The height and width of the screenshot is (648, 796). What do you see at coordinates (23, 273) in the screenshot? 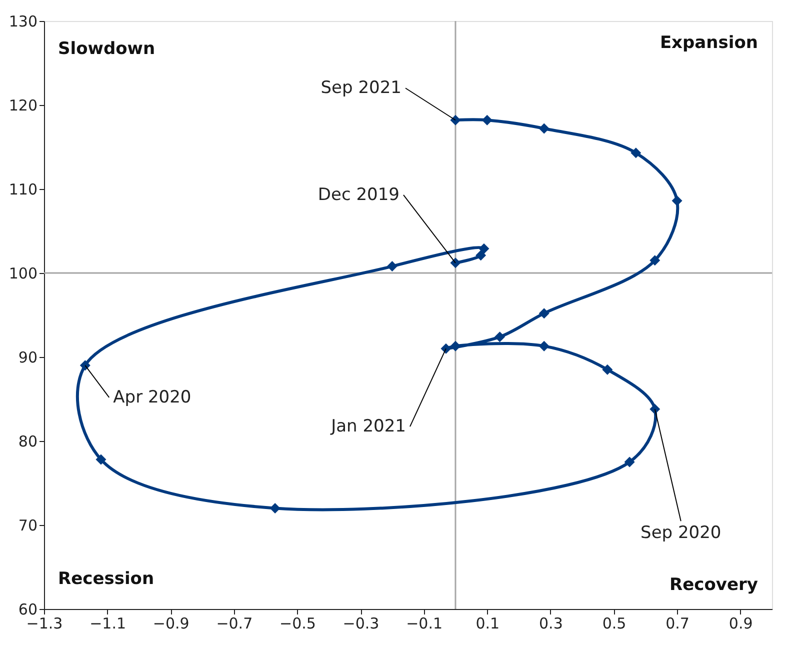
I see `y-tick-label: 100` at bounding box center [23, 273].